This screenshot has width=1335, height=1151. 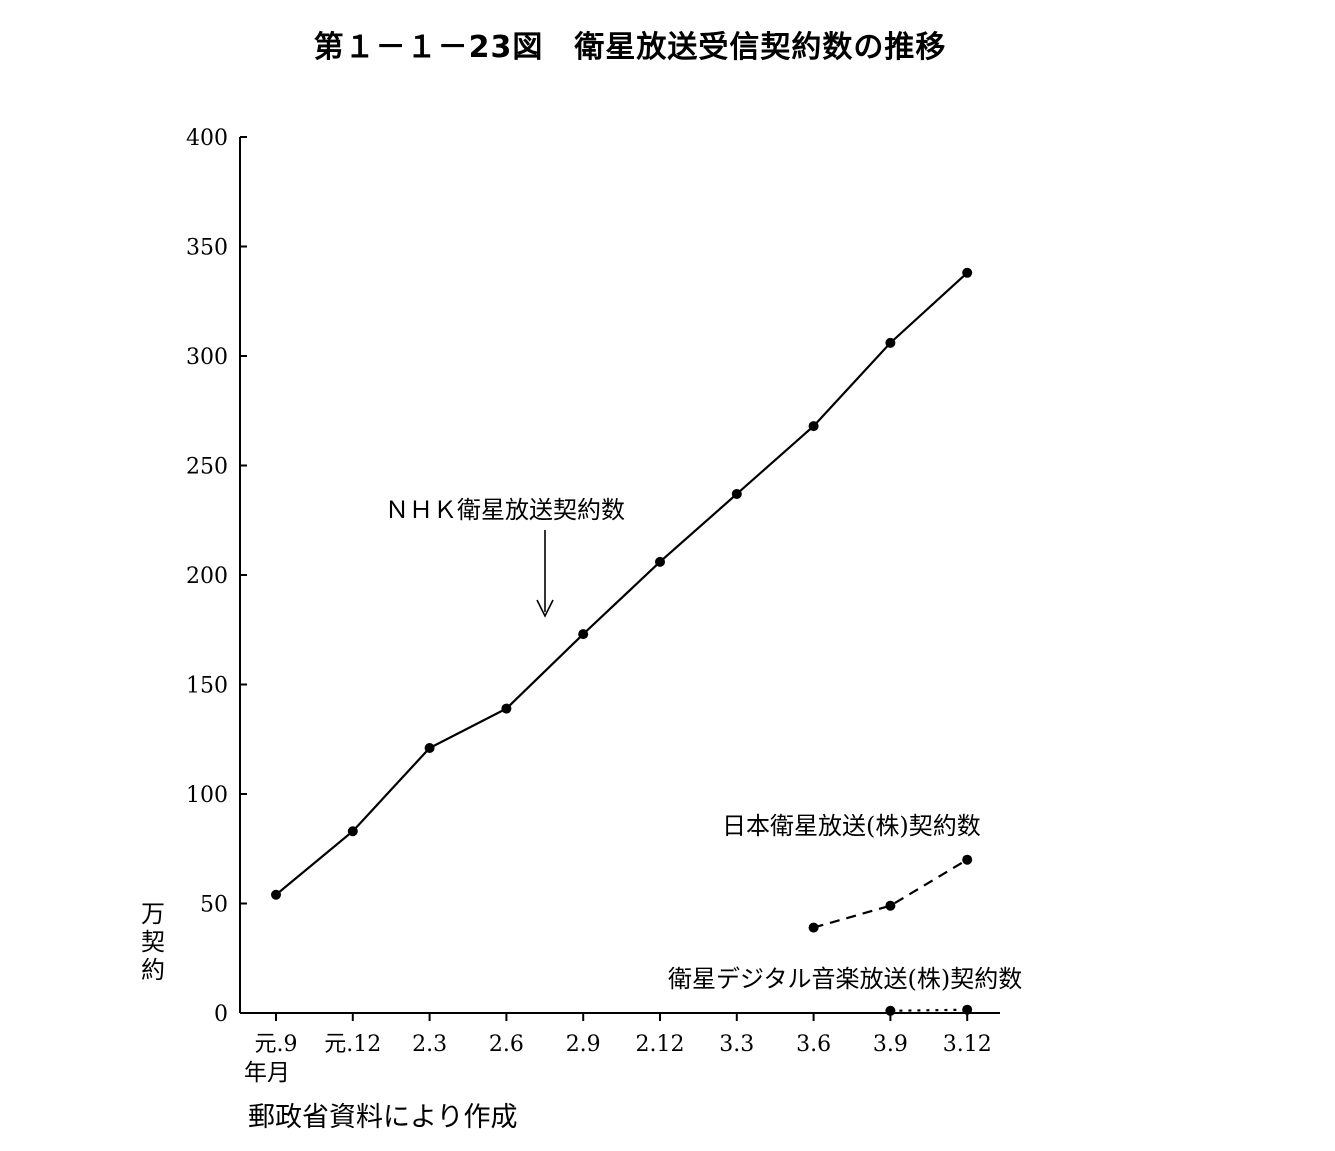 I want to click on y-axis-unit-char: 契, so click(x=153, y=942).